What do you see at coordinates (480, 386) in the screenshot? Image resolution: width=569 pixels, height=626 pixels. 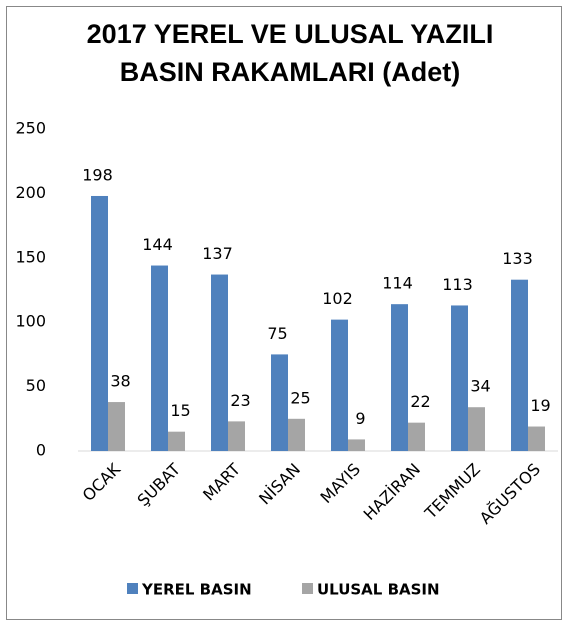 I see `value-label: 34` at bounding box center [480, 386].